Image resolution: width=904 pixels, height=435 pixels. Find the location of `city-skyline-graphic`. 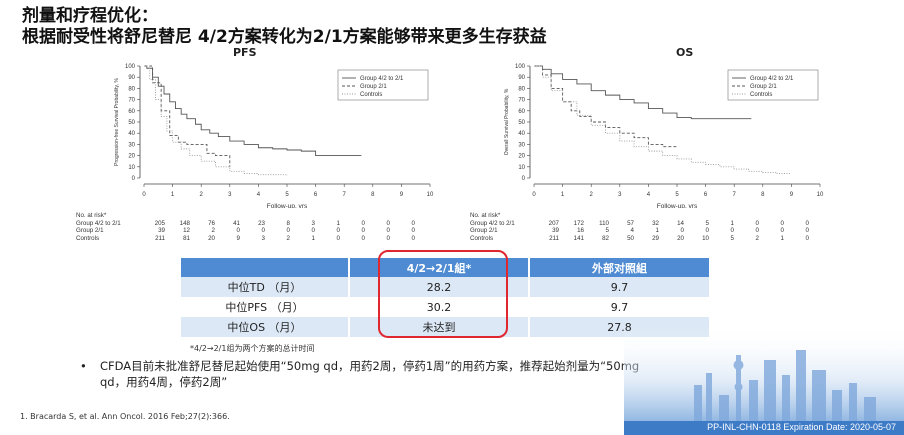

city-skyline-graphic is located at coordinates (764, 380).